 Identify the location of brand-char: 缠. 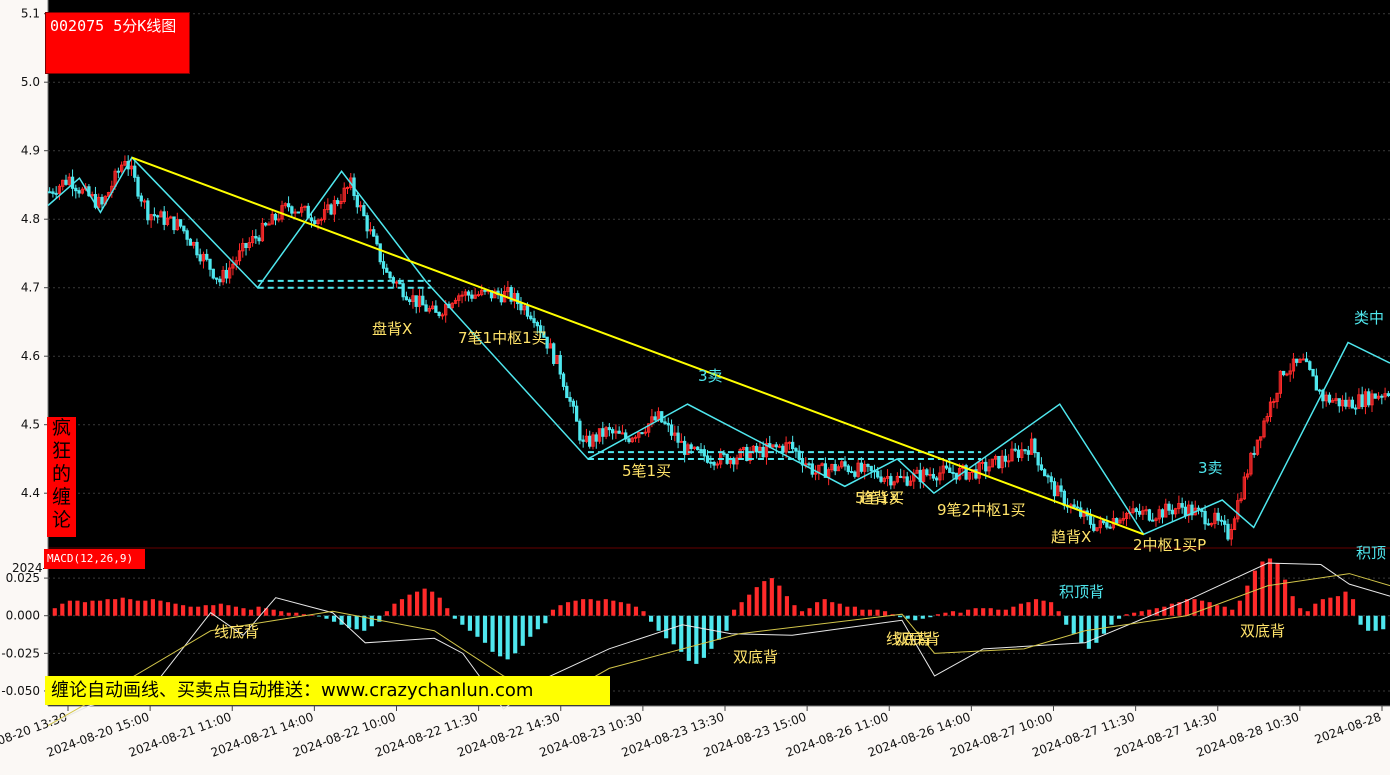
(61, 497).